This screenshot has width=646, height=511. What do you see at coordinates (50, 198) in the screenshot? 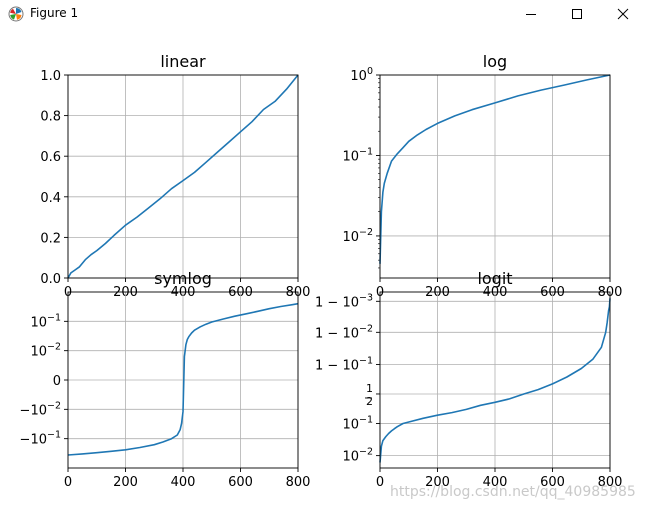
I see `y-tick-label: 0.4` at bounding box center [50, 198].